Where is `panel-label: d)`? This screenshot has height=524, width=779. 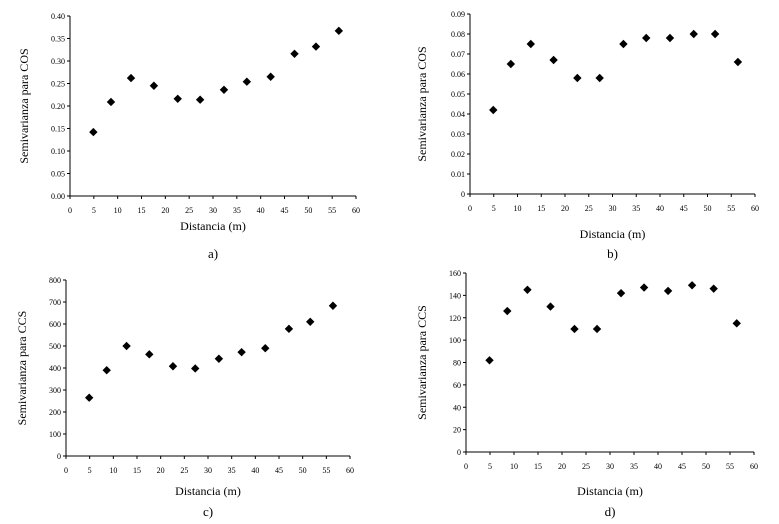
panel-label: d) is located at coordinates (610, 511).